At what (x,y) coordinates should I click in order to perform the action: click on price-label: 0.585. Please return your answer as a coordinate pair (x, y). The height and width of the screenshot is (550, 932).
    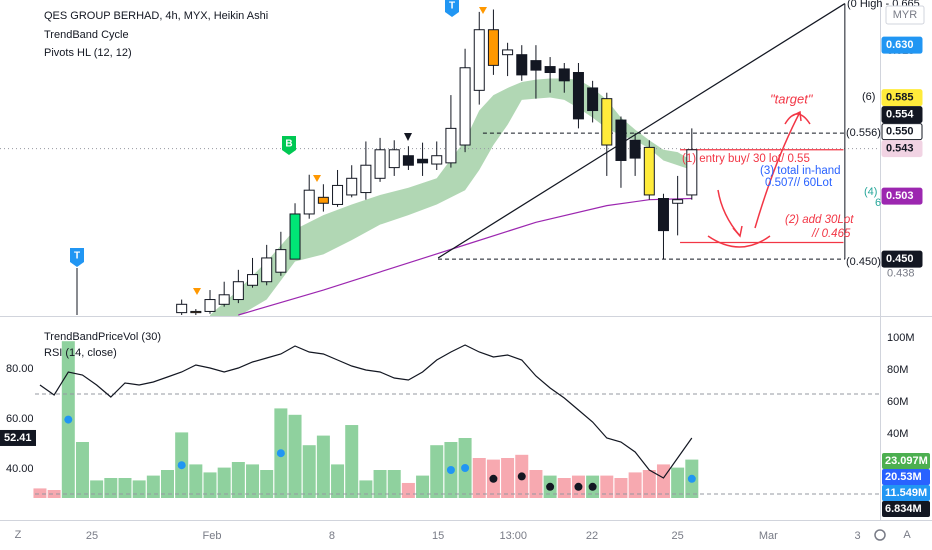
    Looking at the image, I should click on (900, 97).